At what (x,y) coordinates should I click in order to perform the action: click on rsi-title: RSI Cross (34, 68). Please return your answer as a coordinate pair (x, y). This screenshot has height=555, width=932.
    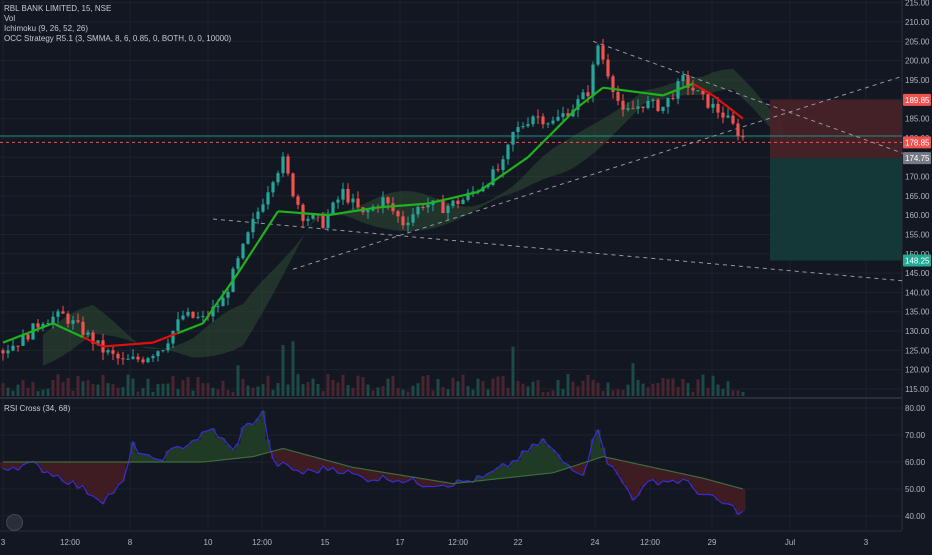
    Looking at the image, I should click on (37, 408).